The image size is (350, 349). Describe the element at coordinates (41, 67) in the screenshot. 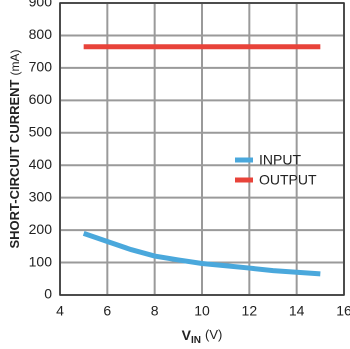

I see `y-tick-label: 700` at that location.